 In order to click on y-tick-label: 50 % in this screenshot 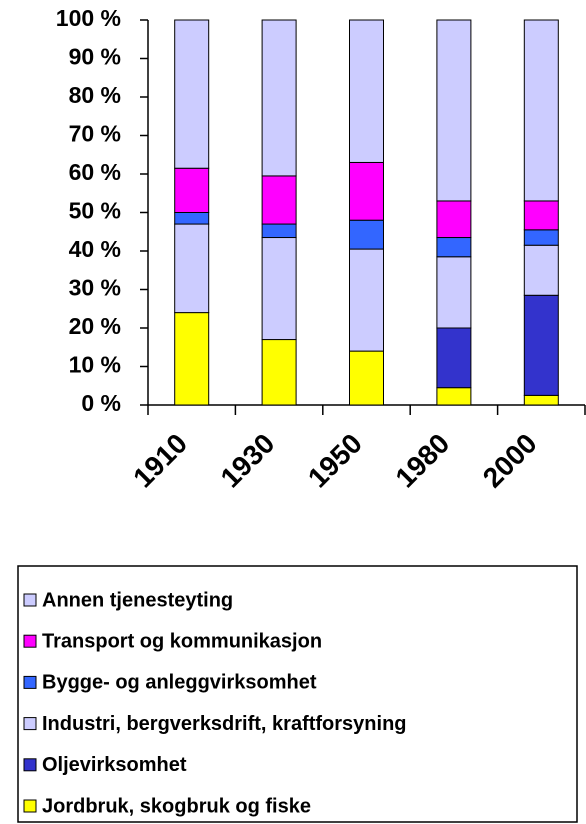, I will do `click(95, 211)`.